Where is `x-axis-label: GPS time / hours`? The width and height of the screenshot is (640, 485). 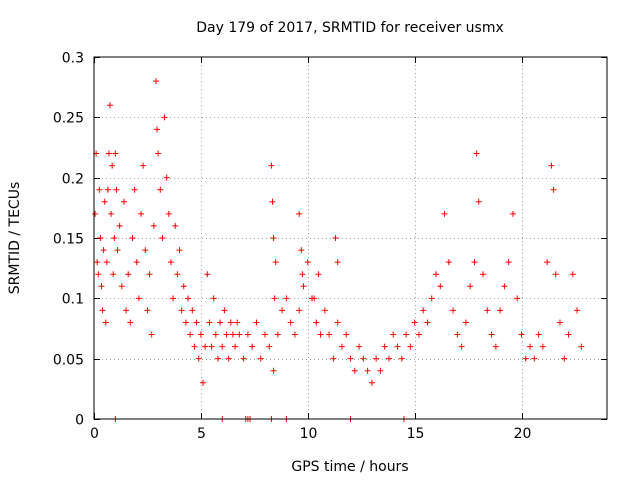 x-axis-label: GPS time / hours is located at coordinates (349, 467).